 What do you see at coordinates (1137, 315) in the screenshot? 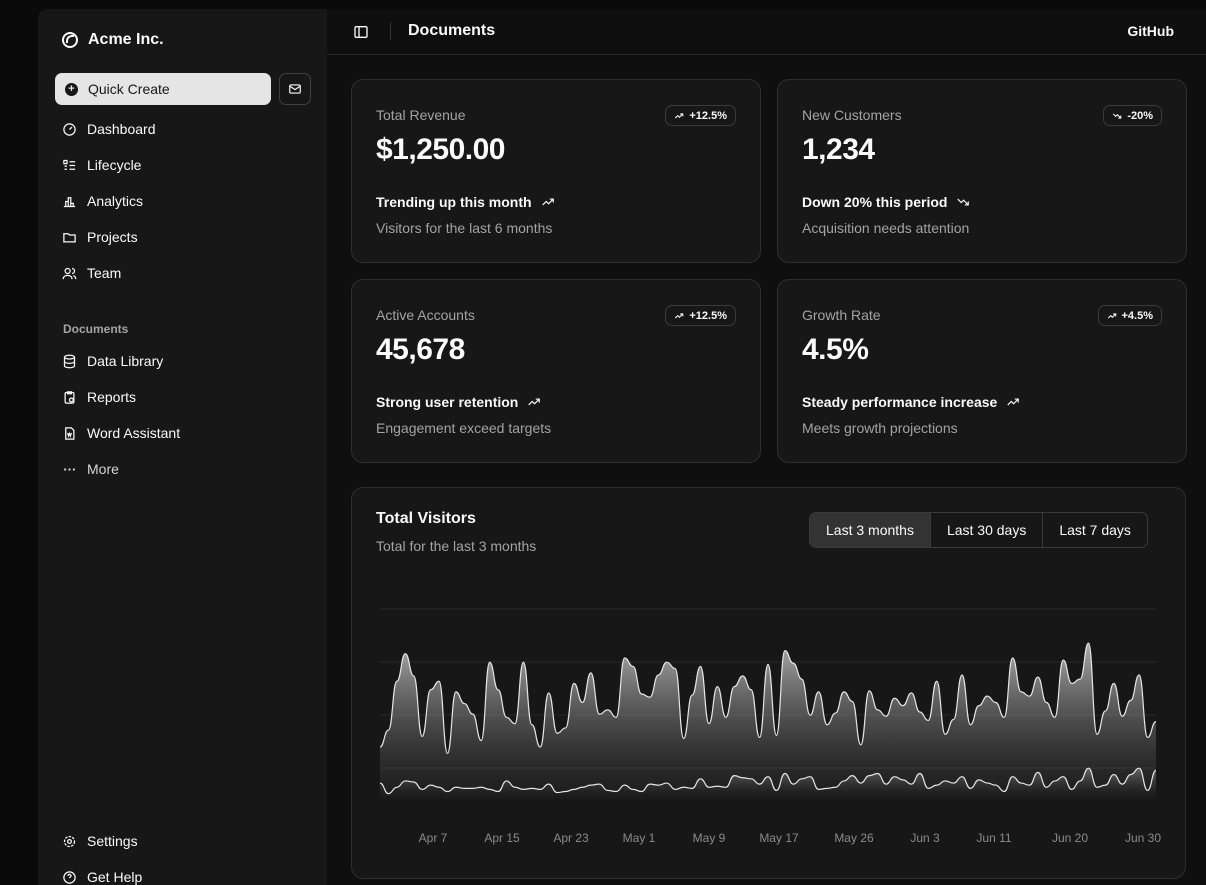
I see `badge-value: +4.5%` at bounding box center [1137, 315].